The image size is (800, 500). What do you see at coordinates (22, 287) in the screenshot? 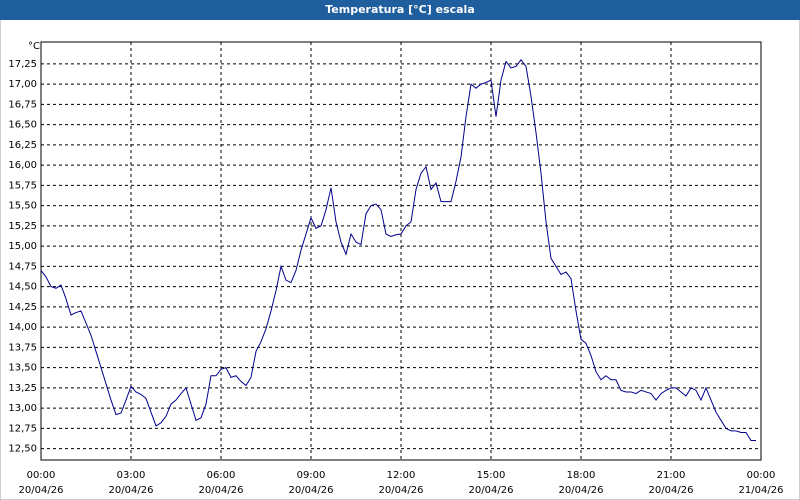
I see `y-tick-label: 14,50` at bounding box center [22, 287].